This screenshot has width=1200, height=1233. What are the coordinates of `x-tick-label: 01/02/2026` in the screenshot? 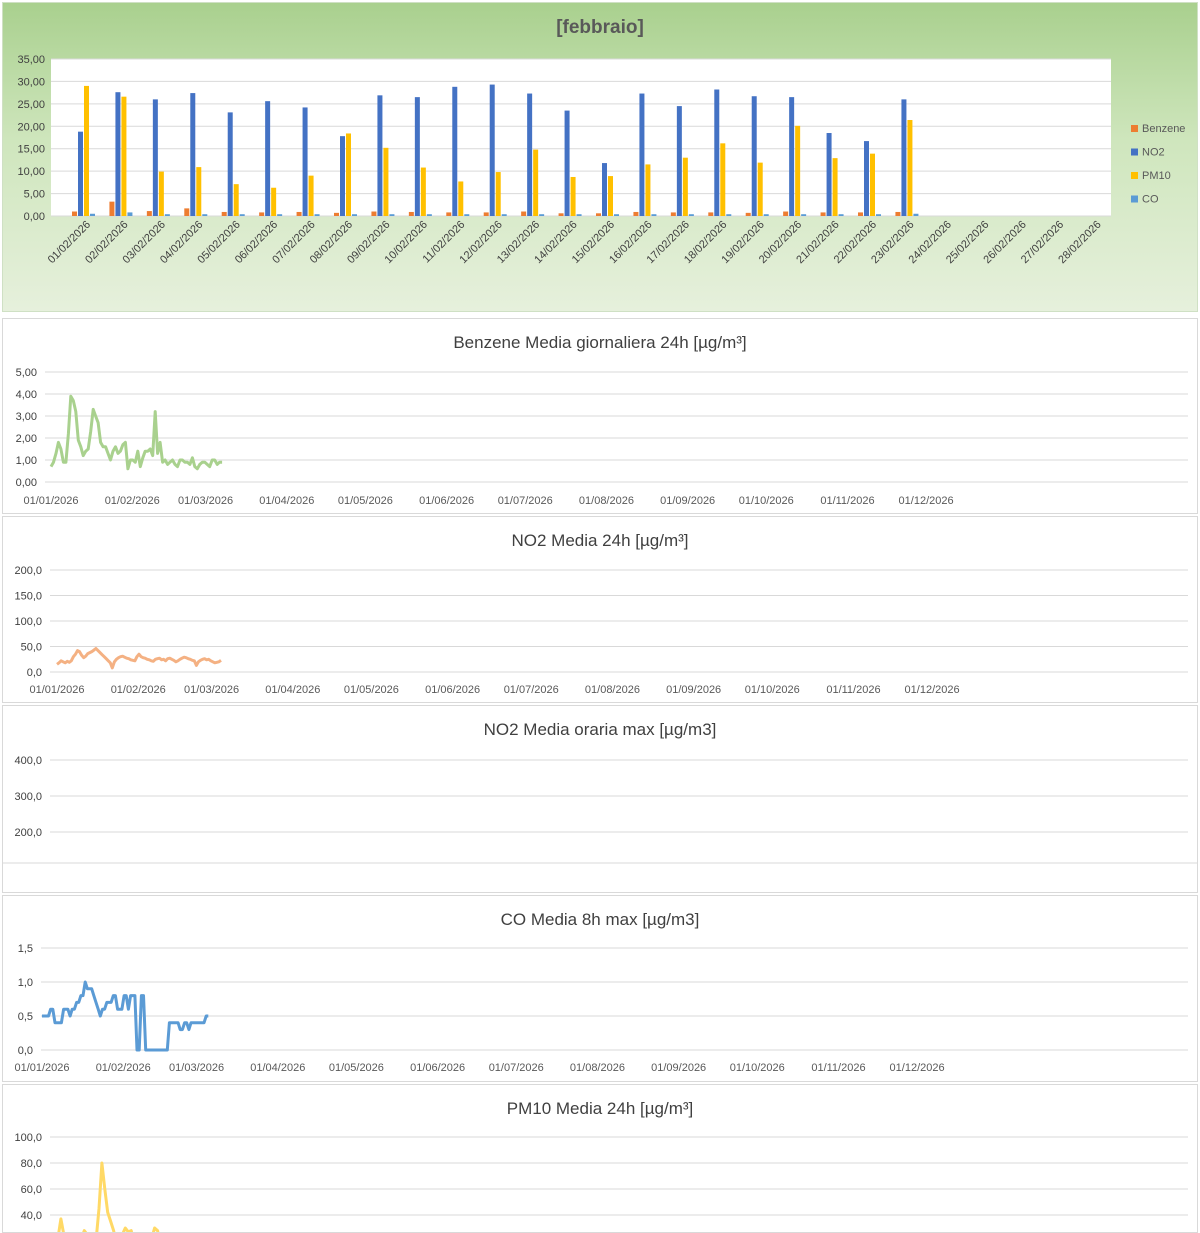 It's located at (138, 690).